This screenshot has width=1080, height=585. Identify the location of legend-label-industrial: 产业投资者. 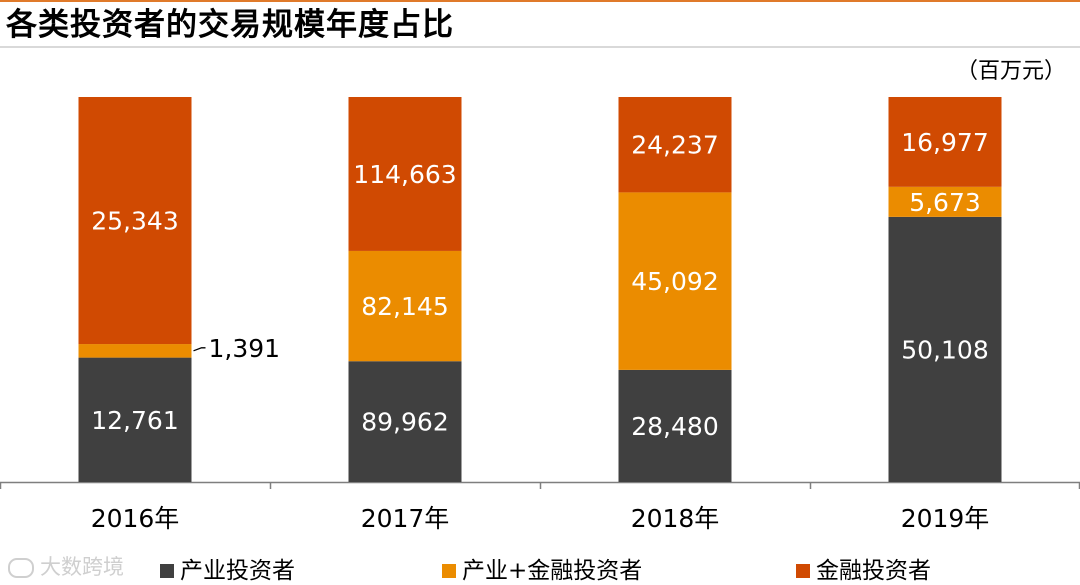
(237, 571).